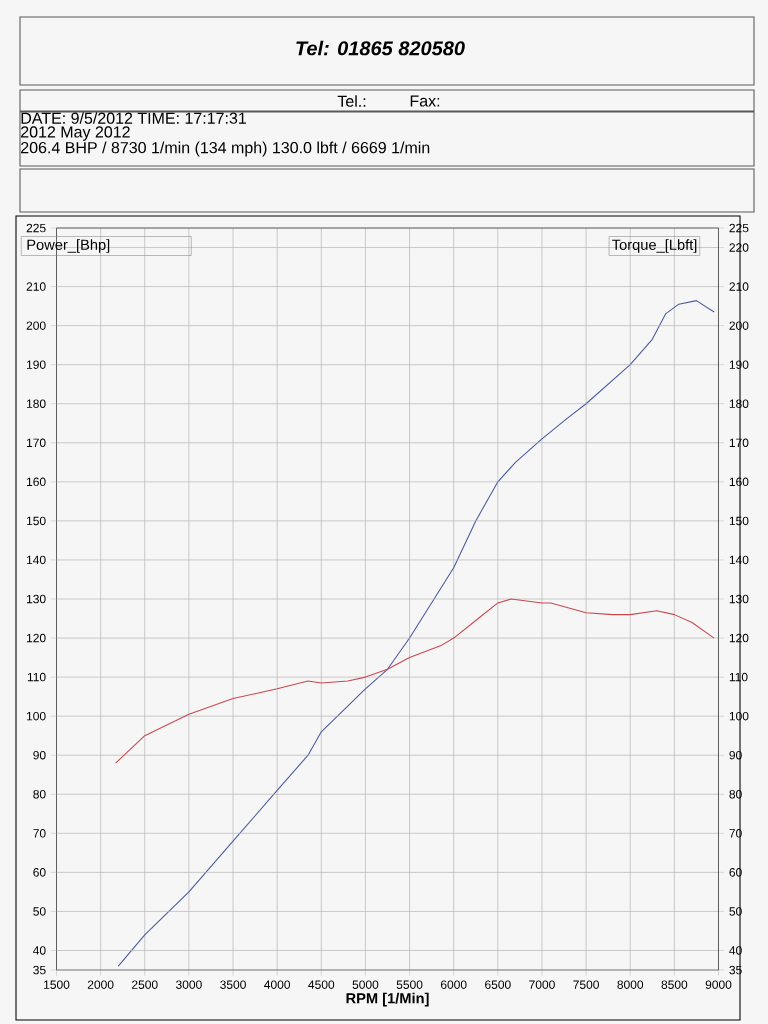 The width and height of the screenshot is (768, 1024). What do you see at coordinates (739, 521) in the screenshot?
I see `y2-tick-label: 150` at bounding box center [739, 521].